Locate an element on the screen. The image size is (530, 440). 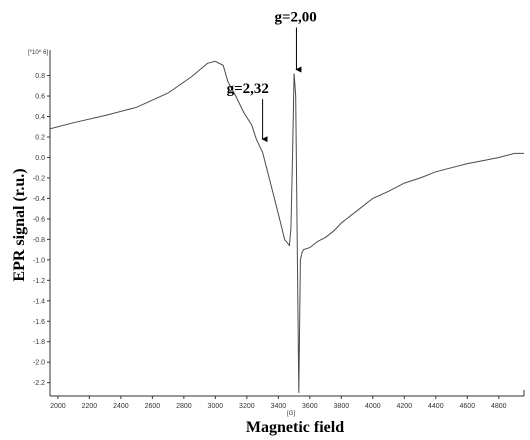
x-tick-label: 4800 is located at coordinates (499, 406).